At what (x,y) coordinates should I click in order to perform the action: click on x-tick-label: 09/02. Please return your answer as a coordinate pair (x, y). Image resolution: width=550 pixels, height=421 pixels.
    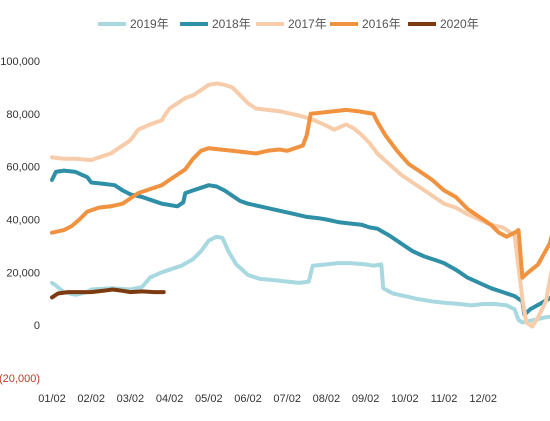
    Looking at the image, I should click on (366, 399).